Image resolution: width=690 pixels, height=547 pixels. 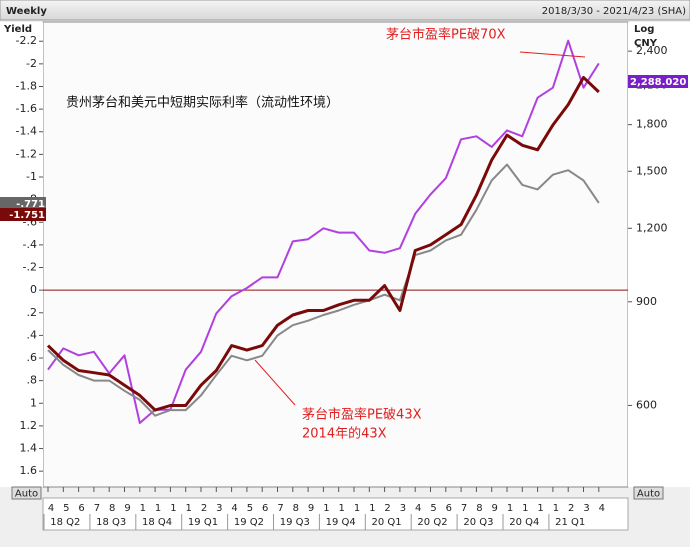 I want to click on y2-axis-unit: CNY, so click(x=646, y=43).